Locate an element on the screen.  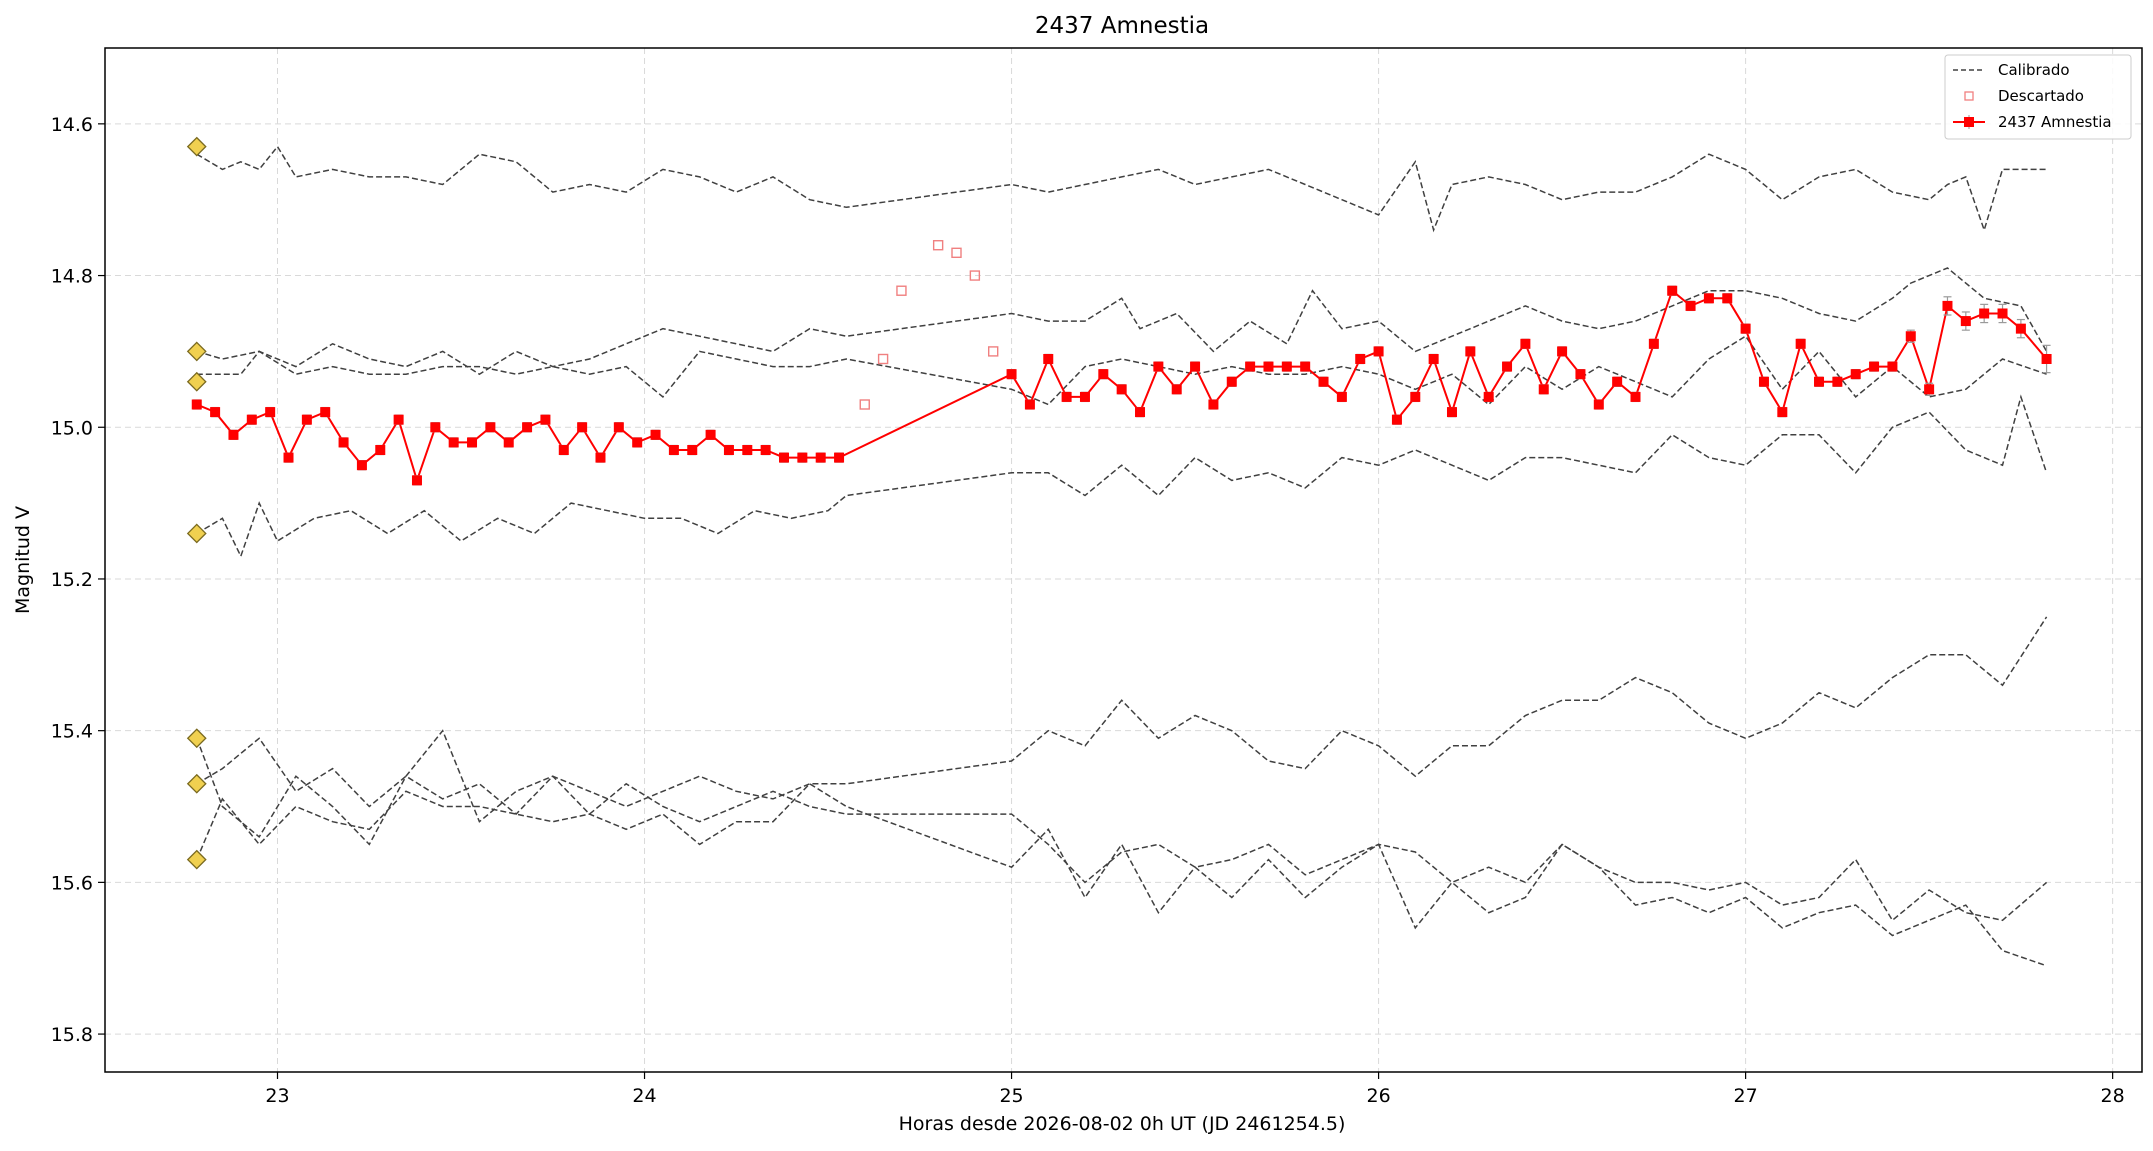
x-axis-ticks: 23 24 25 26 27 28 is located at coordinates (1195, 1089).